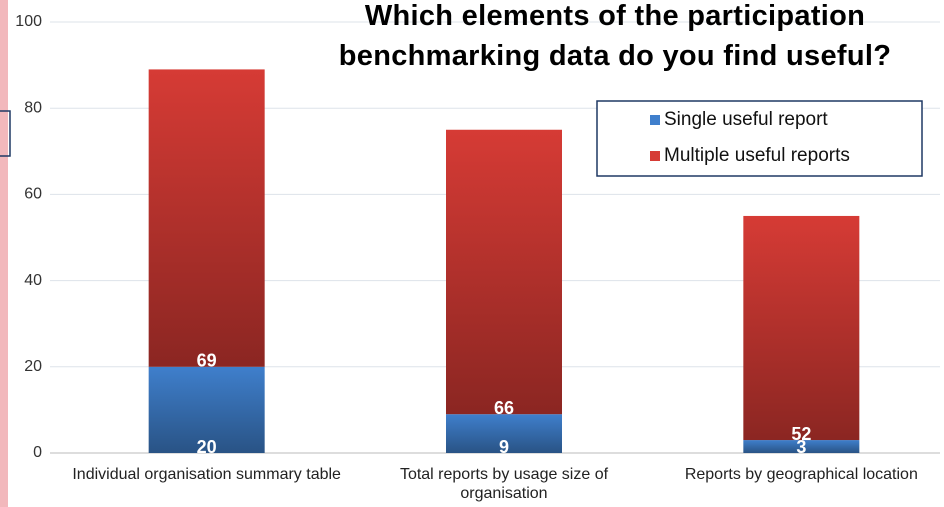 Image resolution: width=944 pixels, height=507 pixels. Describe the element at coordinates (33, 366) in the screenshot. I see `y-tick-label: 20` at that location.